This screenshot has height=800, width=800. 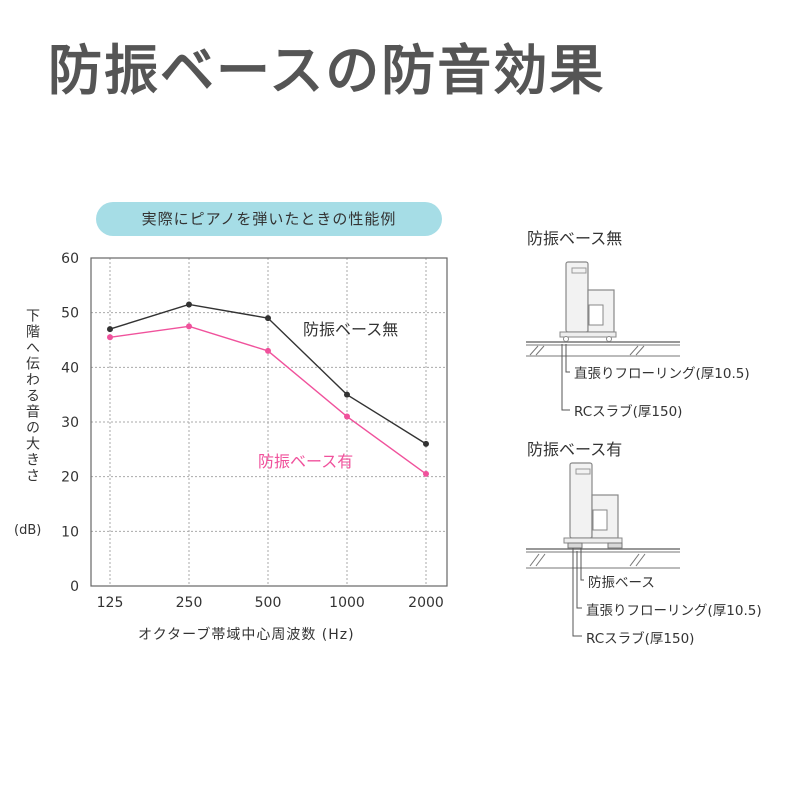 I want to click on y-tick-label: 10, so click(x=70, y=532).